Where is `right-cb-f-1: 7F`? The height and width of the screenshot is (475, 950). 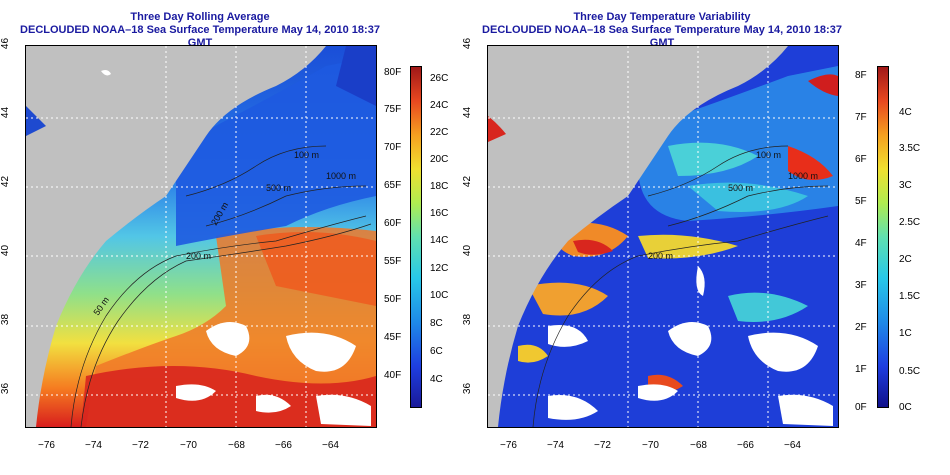
right-cb-f-1: 7F is located at coordinates (861, 117).